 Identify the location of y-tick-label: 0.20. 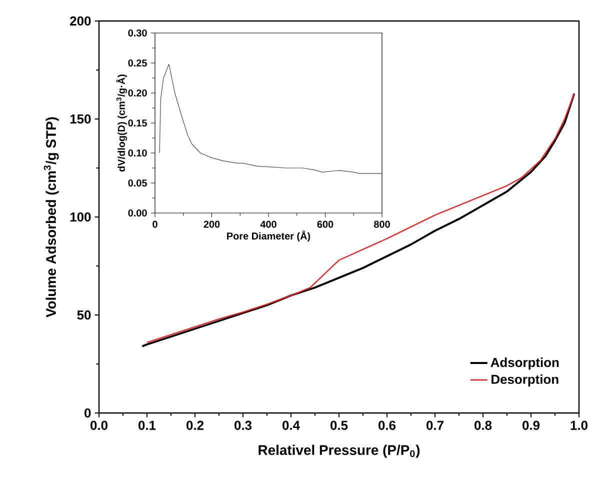
(137, 93).